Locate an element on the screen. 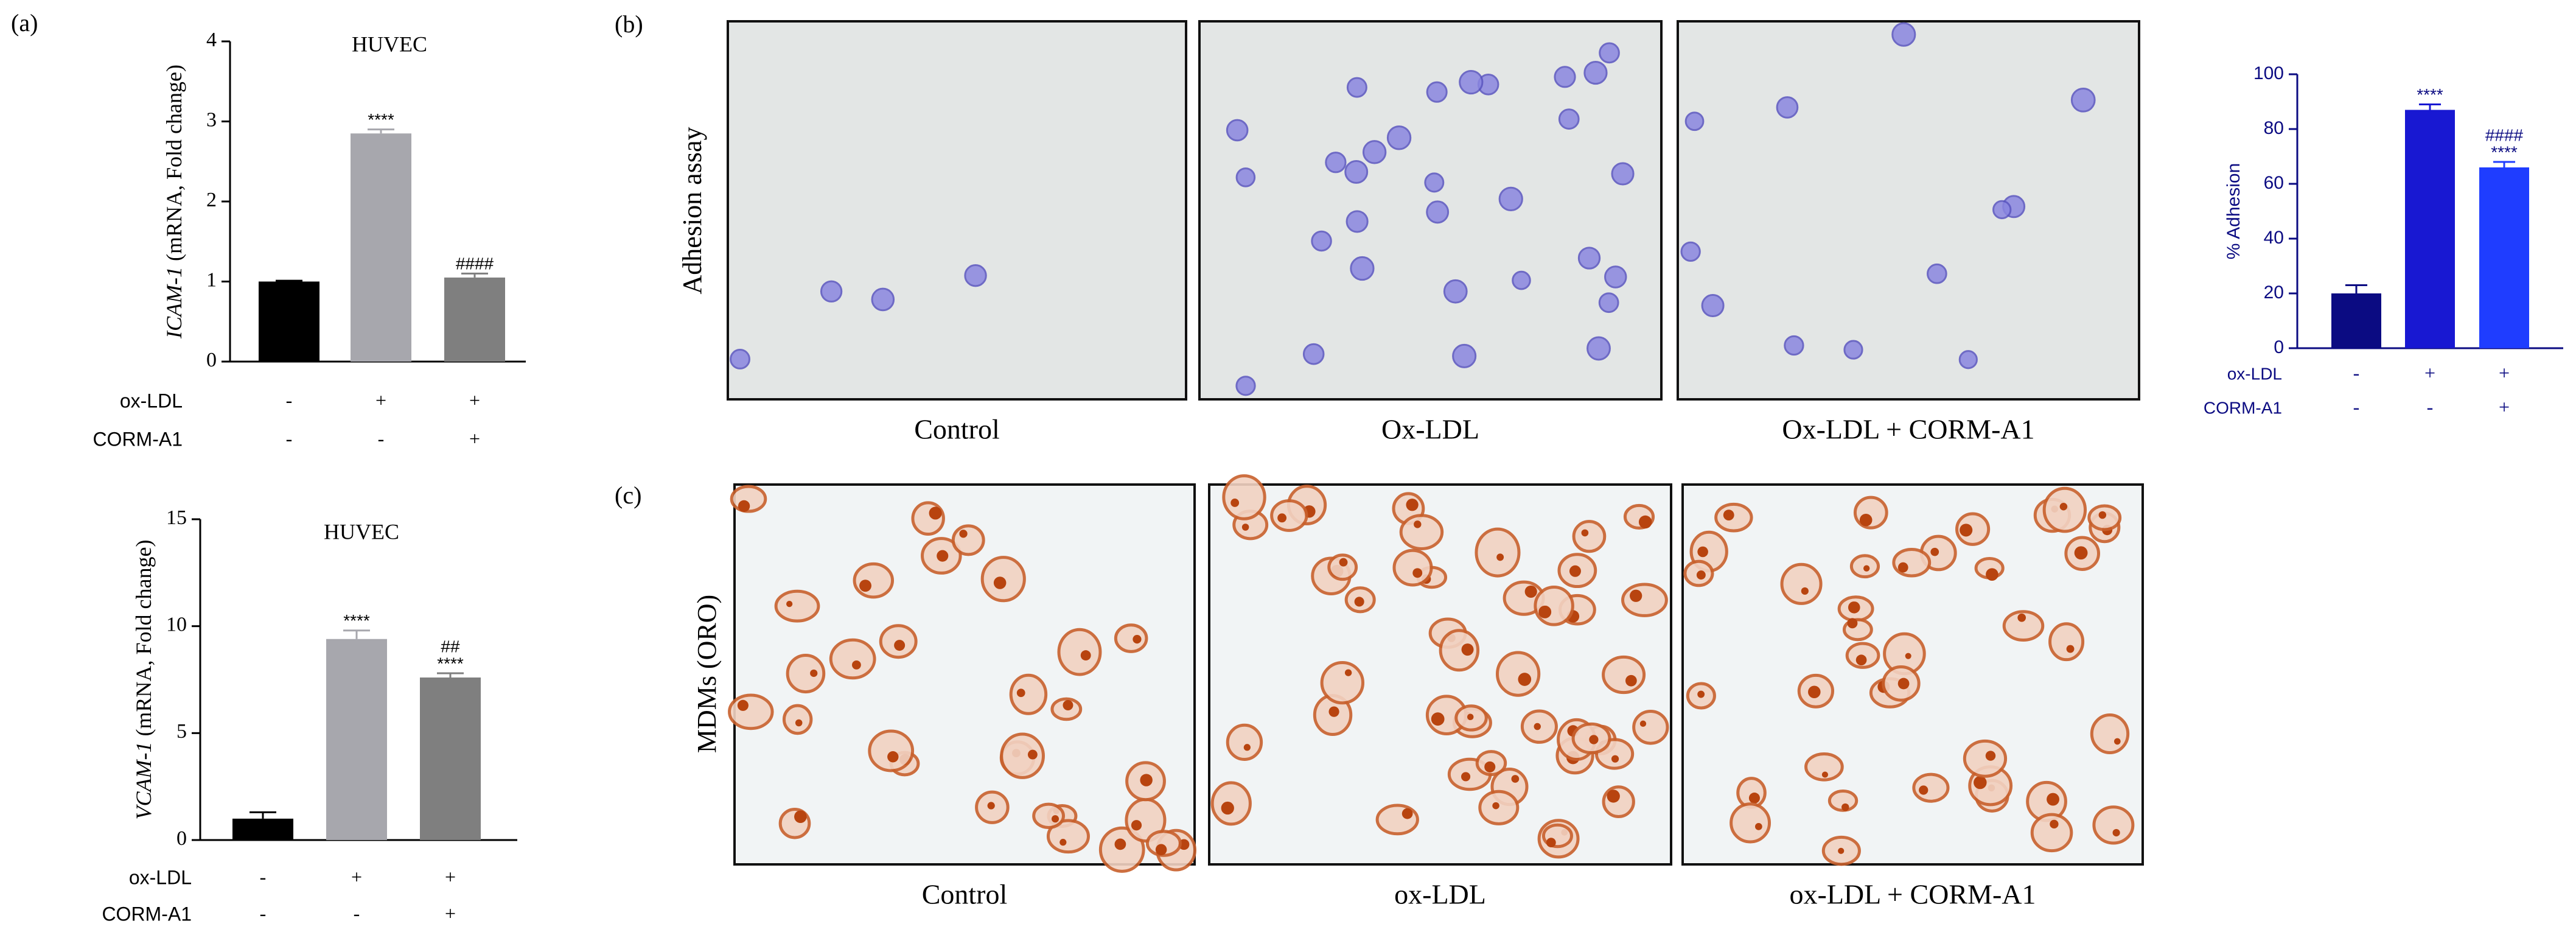 The width and height of the screenshot is (2576, 935). y-axis-label: VCAM-1 (mRNA, Fold change) is located at coordinates (143, 680).